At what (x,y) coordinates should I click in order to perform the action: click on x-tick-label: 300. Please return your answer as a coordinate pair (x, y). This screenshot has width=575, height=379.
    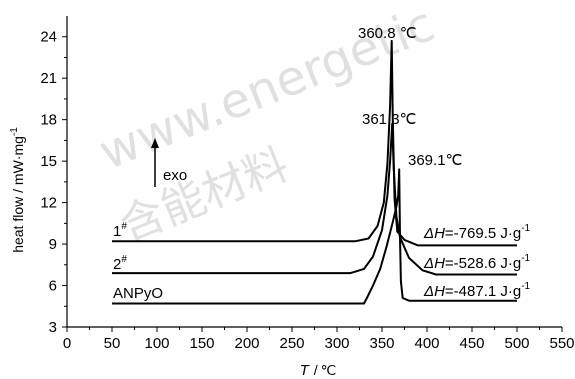
    Looking at the image, I should click on (336, 343).